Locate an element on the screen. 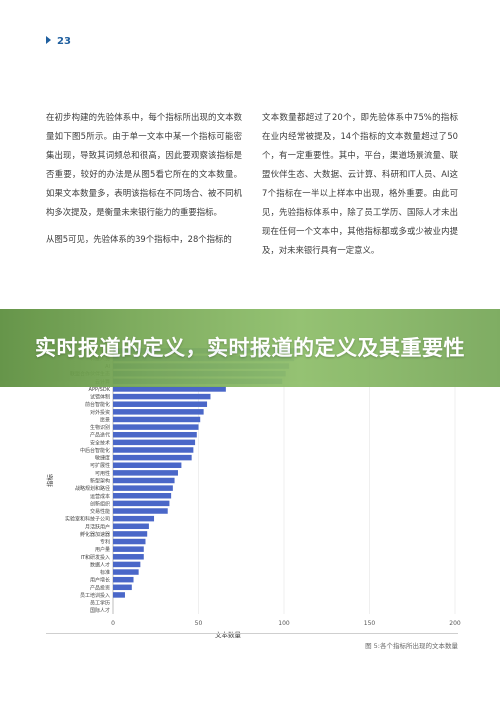  y-tick-label: 标准 is located at coordinates (105, 572).